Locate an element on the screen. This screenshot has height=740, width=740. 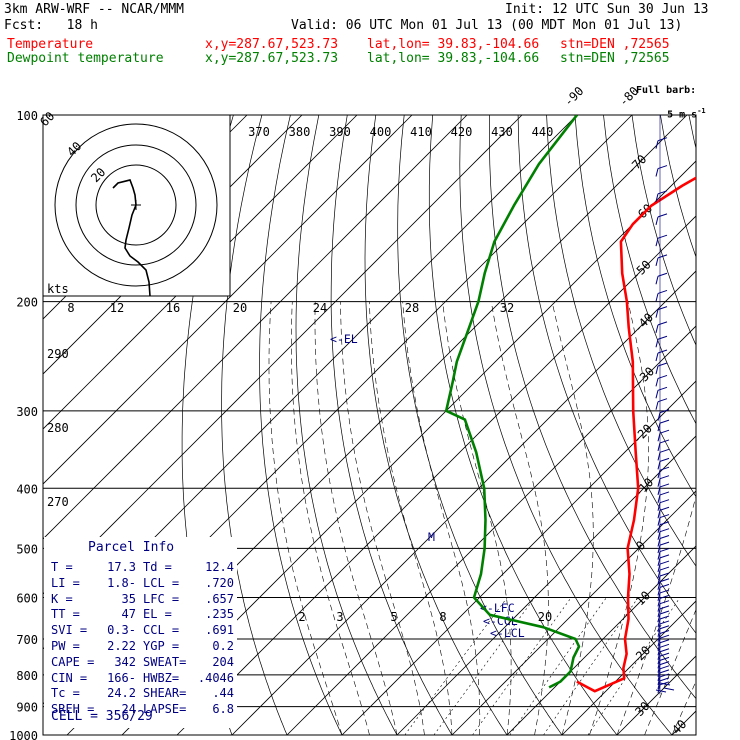
pressure-tick-label: 400 is located at coordinates (27, 489).